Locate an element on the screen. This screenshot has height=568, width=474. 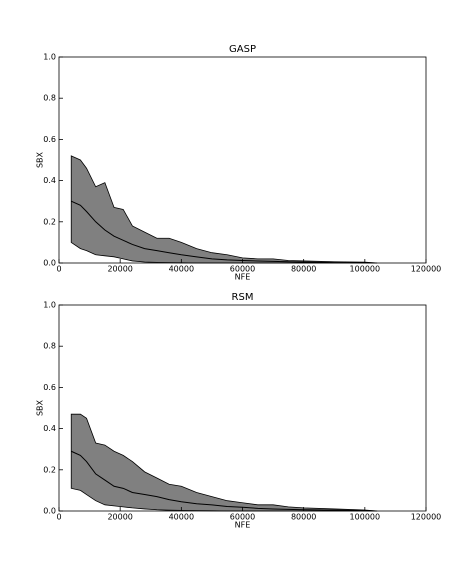
chart-title: GASP is located at coordinates (242, 49).